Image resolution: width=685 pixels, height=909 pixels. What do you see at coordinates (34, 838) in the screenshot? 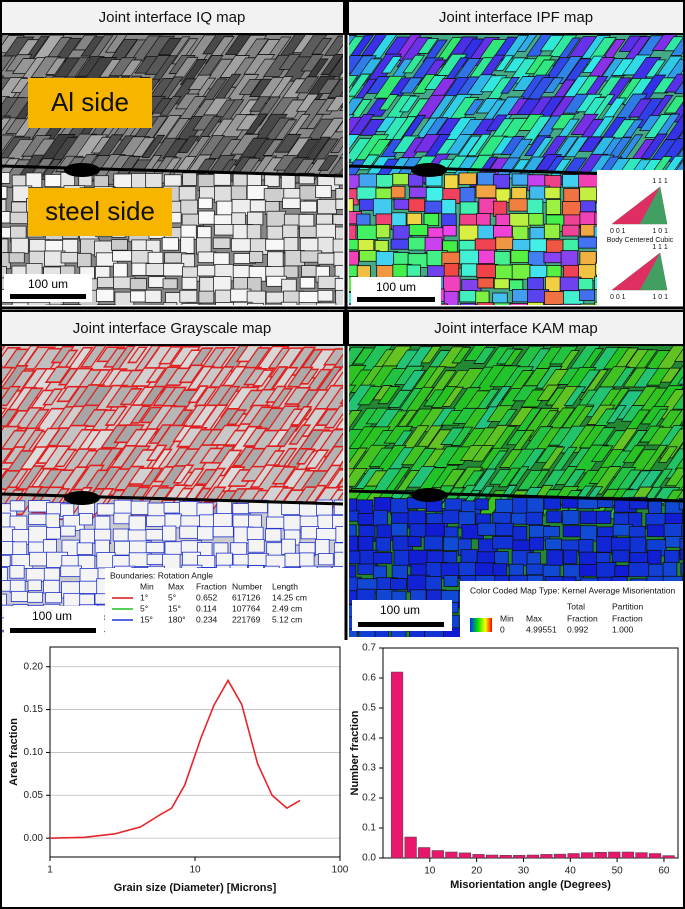
I see `y-tick-label: 0.00` at bounding box center [34, 838].